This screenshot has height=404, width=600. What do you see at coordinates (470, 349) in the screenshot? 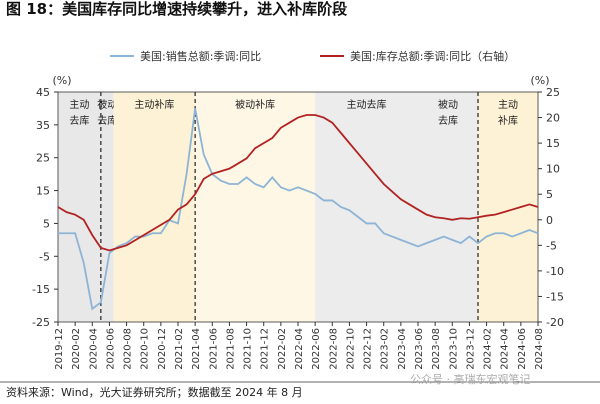
I see `x-tick-label: 2023-12` at bounding box center [470, 349].